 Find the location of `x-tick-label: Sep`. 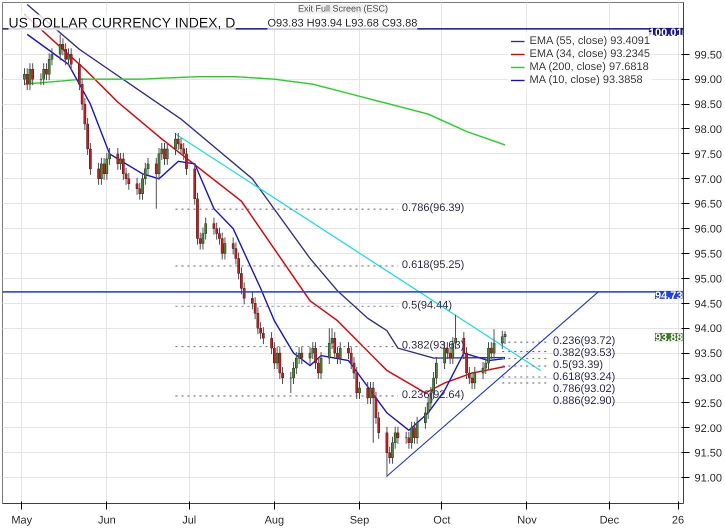

x-tick-label: Sep is located at coordinates (360, 520).